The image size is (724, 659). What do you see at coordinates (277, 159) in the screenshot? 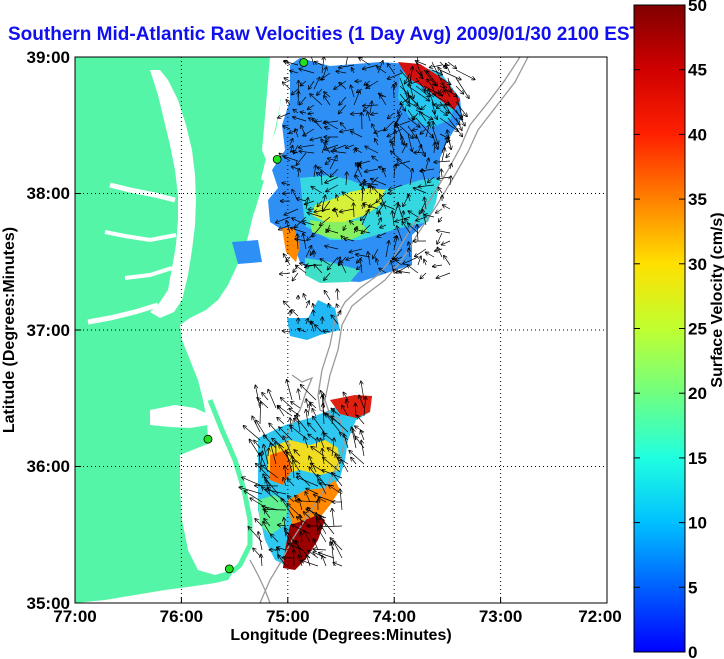
I see `station-marker` at bounding box center [277, 159].